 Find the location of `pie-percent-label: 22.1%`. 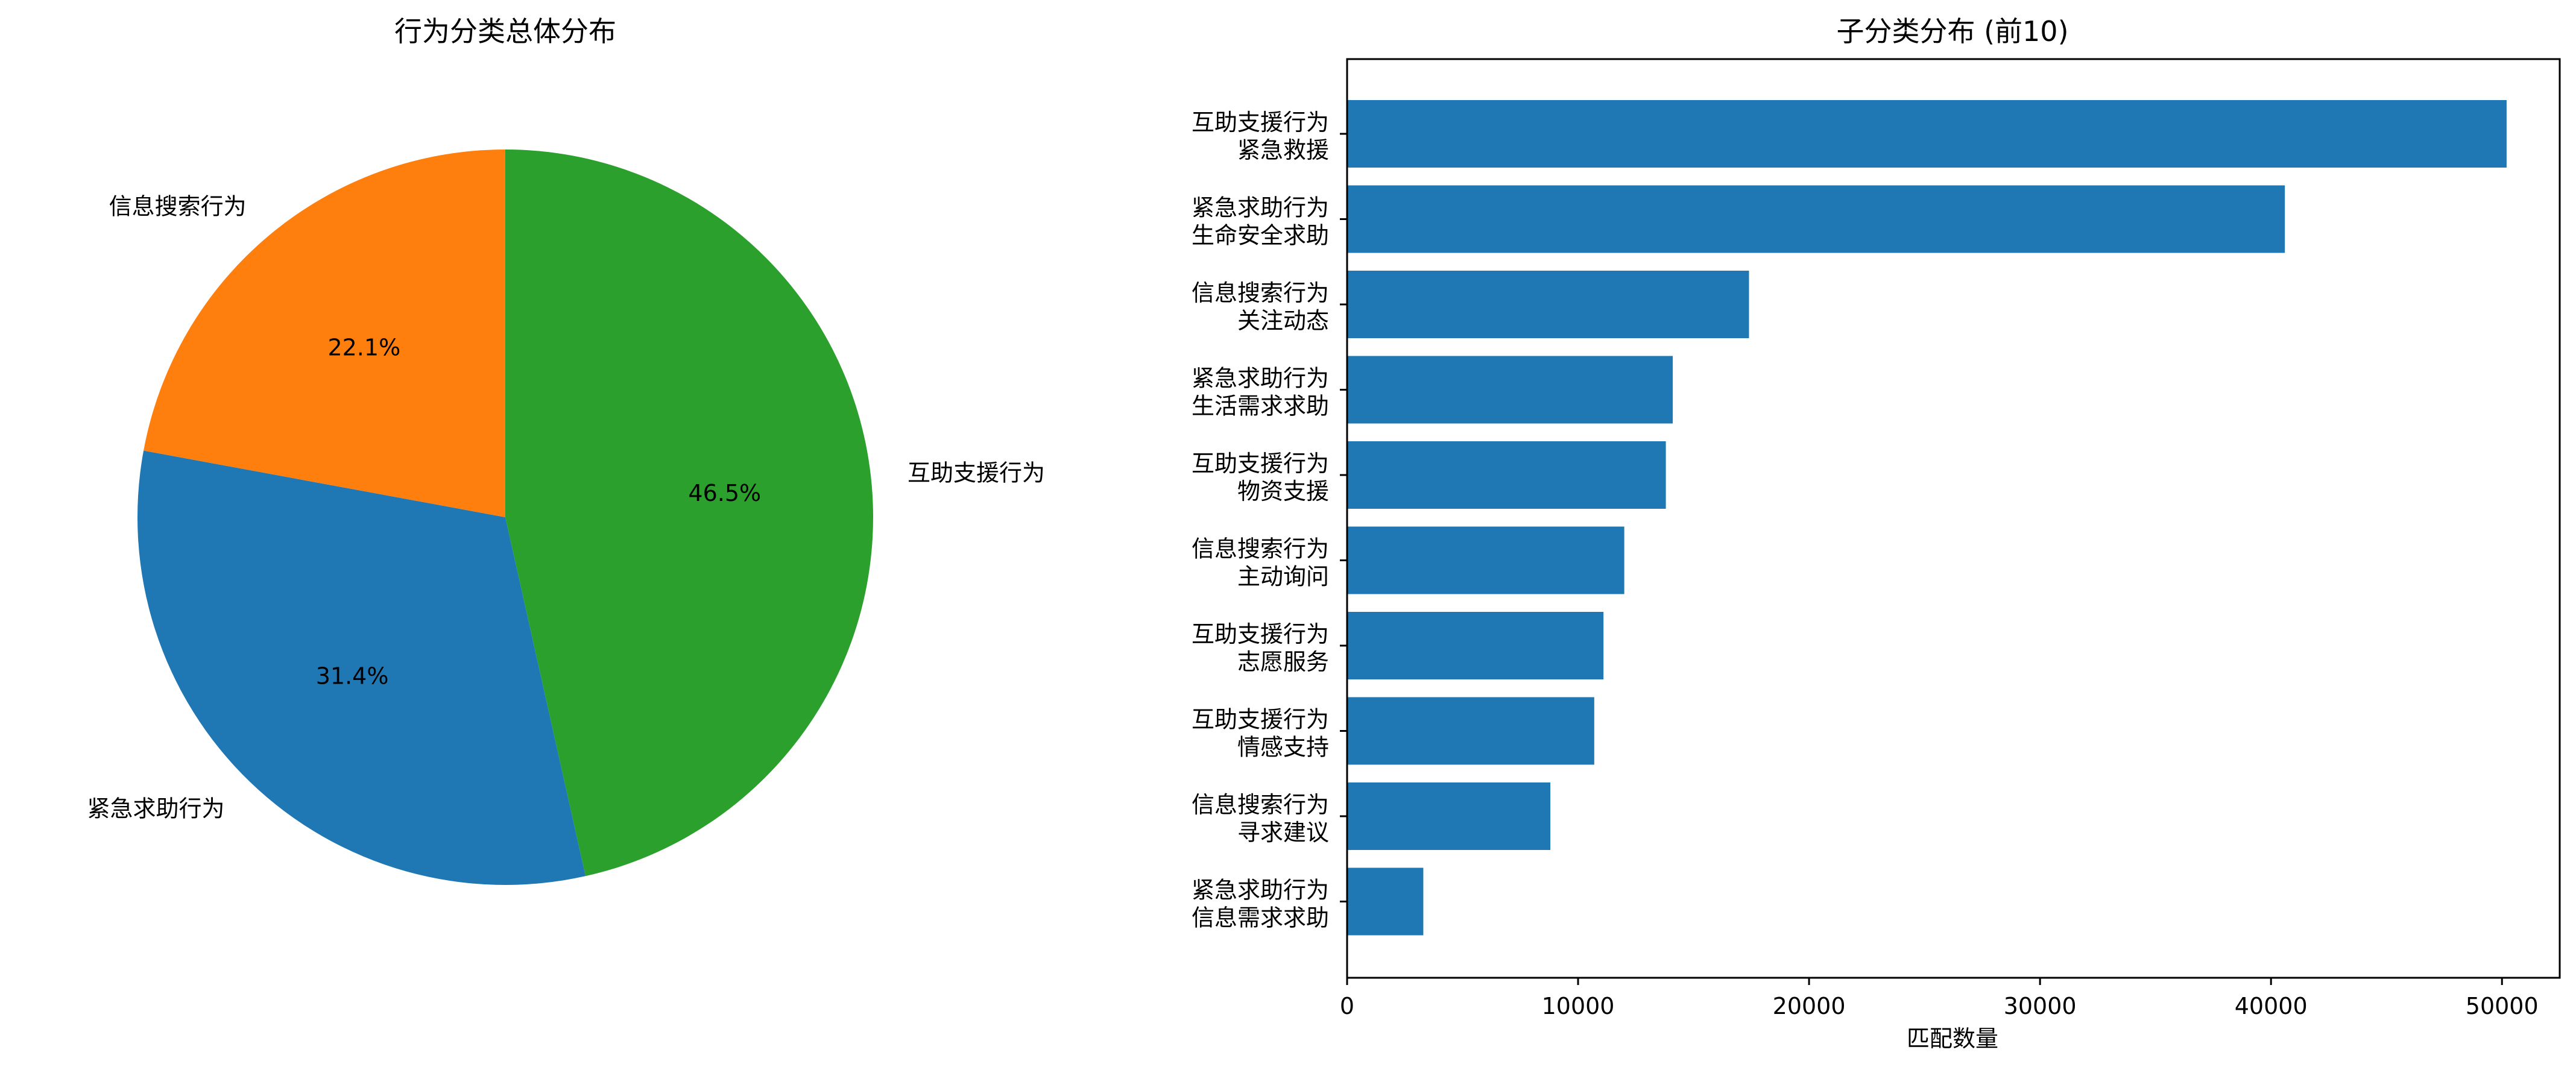

pie-percent-label: 22.1% is located at coordinates (363, 348).